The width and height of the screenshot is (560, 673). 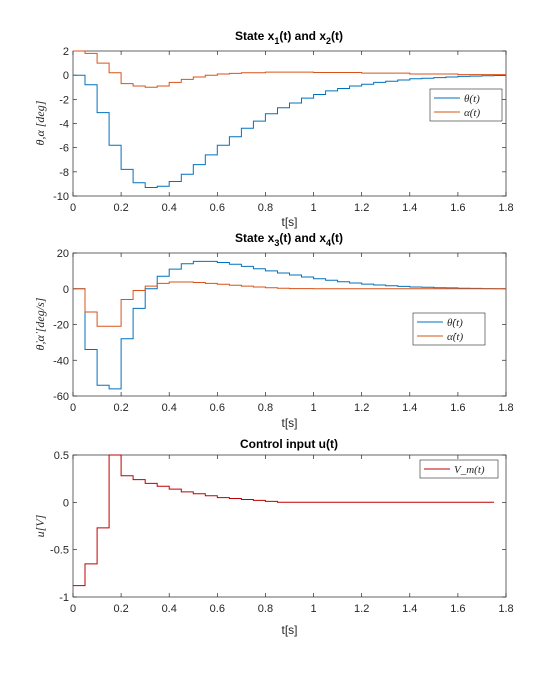 I want to click on y-tick-label: -4, so click(x=64, y=125).